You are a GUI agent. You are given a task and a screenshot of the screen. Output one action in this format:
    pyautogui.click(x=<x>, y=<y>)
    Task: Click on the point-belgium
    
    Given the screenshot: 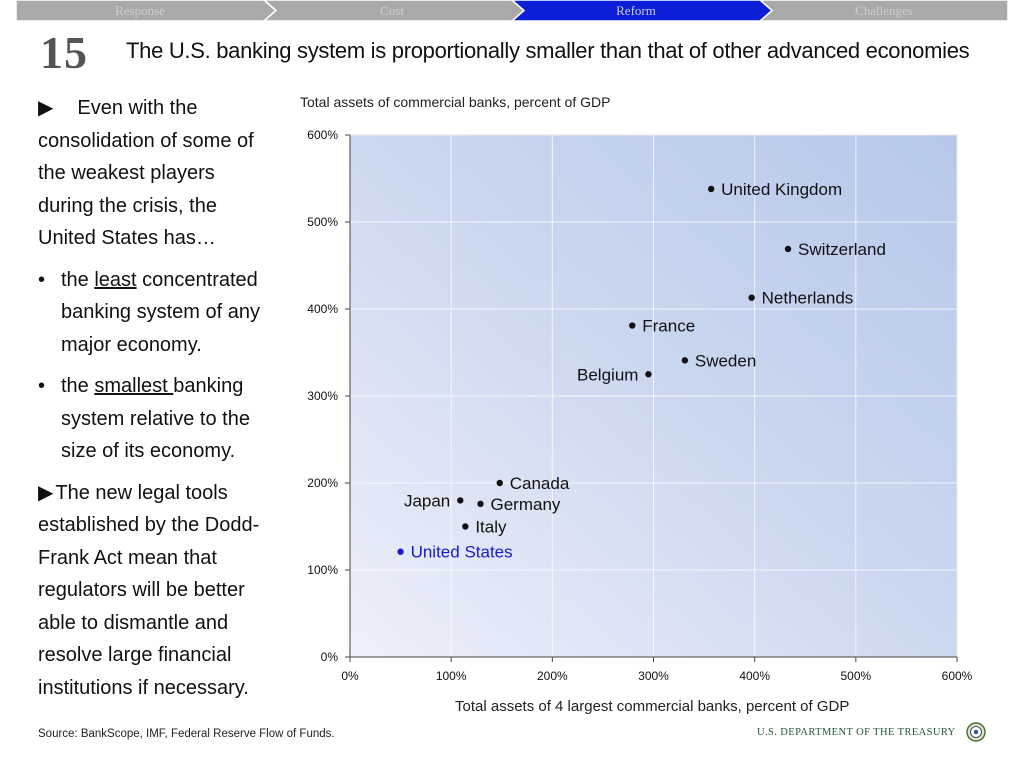 What is the action you would take?
    pyautogui.click(x=648, y=374)
    